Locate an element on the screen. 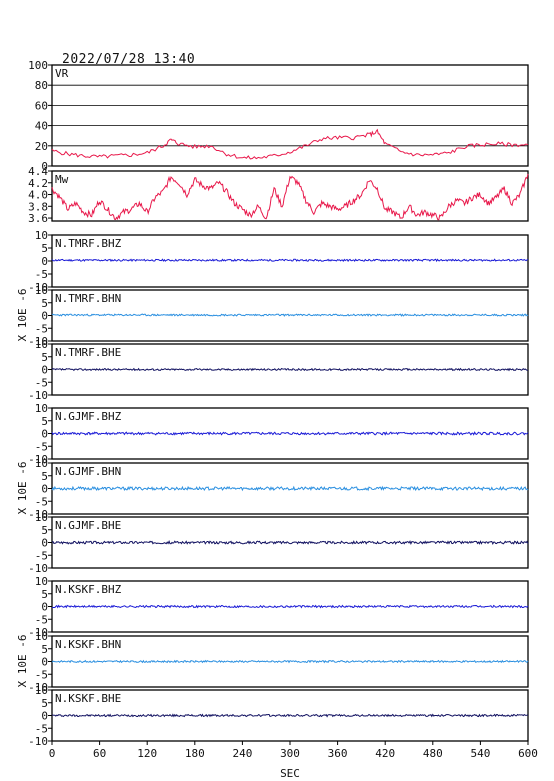 The width and height of the screenshot is (554, 781). timestamp-label: 2022/07/28 13:40 is located at coordinates (128, 59).